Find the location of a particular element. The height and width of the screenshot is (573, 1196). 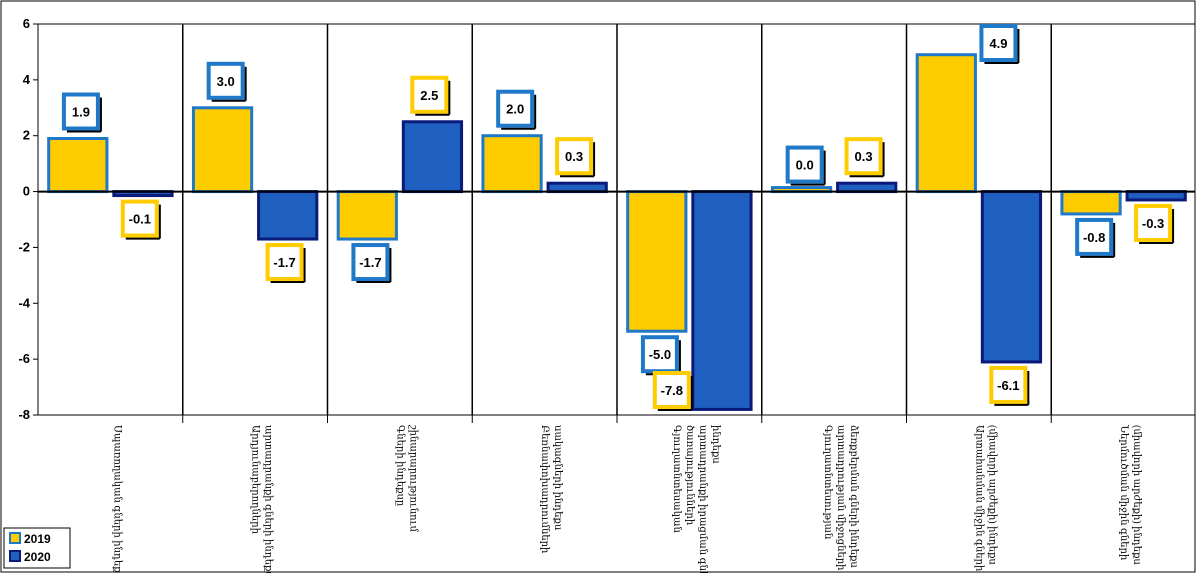

legend-label-2019: 2019 is located at coordinates (37, 539).